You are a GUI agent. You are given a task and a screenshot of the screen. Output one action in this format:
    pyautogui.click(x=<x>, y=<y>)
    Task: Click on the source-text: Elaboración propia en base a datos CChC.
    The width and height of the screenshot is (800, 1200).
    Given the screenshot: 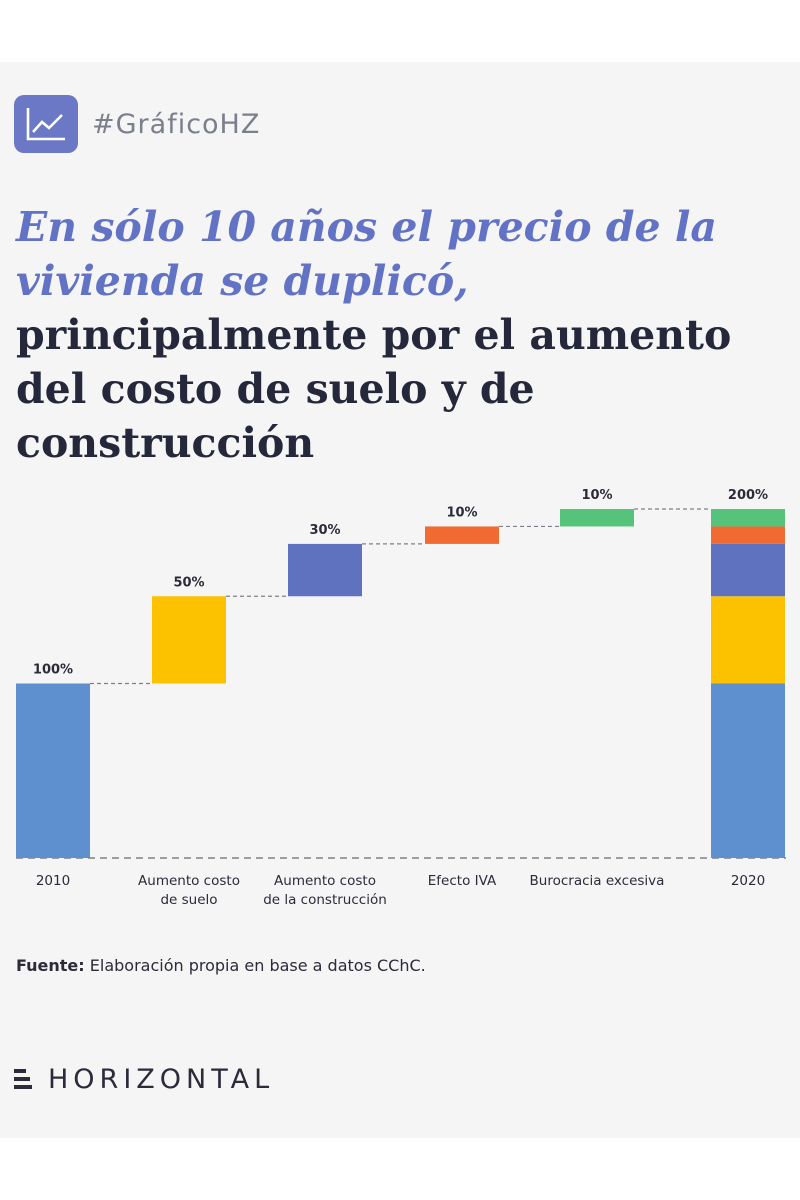 What is the action you would take?
    pyautogui.click(x=255, y=965)
    